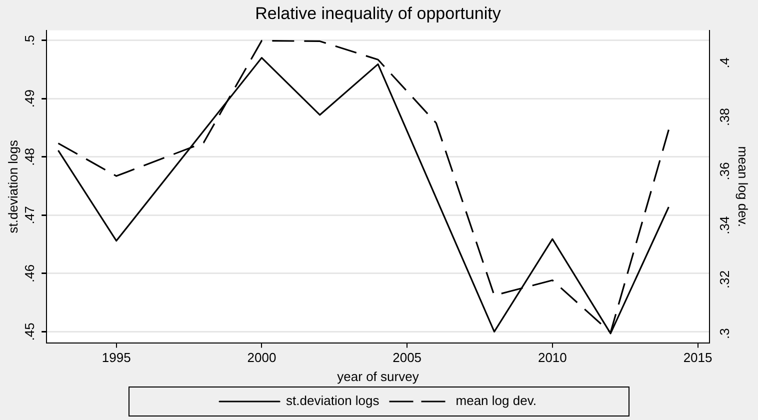  What do you see at coordinates (407, 358) in the screenshot?
I see `x-tick-label: 2005` at bounding box center [407, 358].